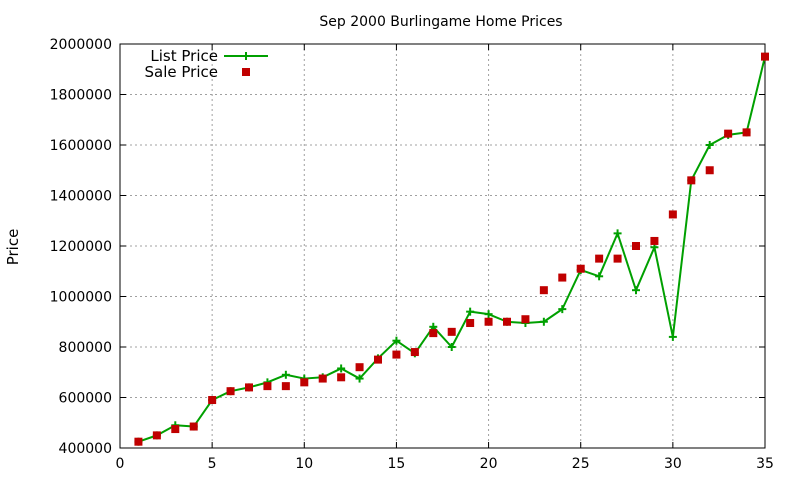  Describe the element at coordinates (85, 348) in the screenshot. I see `y-tick-label: 800000` at that location.